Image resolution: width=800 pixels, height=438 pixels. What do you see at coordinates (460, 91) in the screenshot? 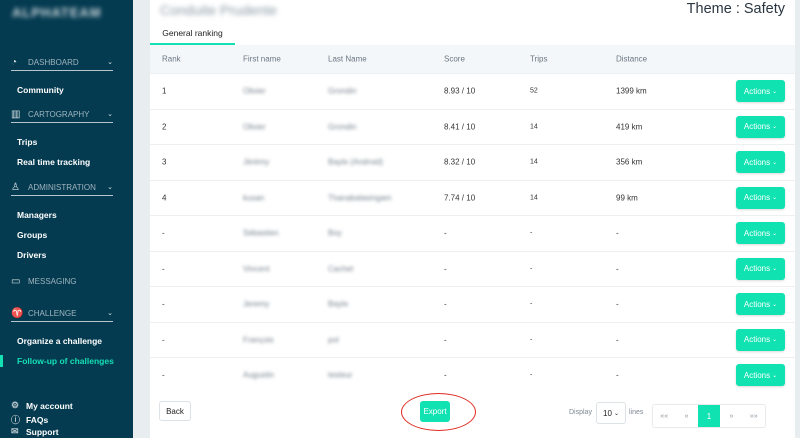
I see `cell-score: 8.93 / 10` at bounding box center [460, 91].